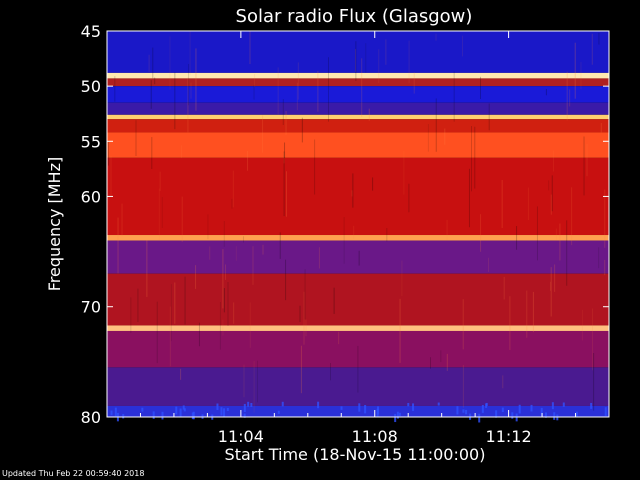  What do you see at coordinates (91, 86) in the screenshot?
I see `y-tick-label: 50` at bounding box center [91, 86].